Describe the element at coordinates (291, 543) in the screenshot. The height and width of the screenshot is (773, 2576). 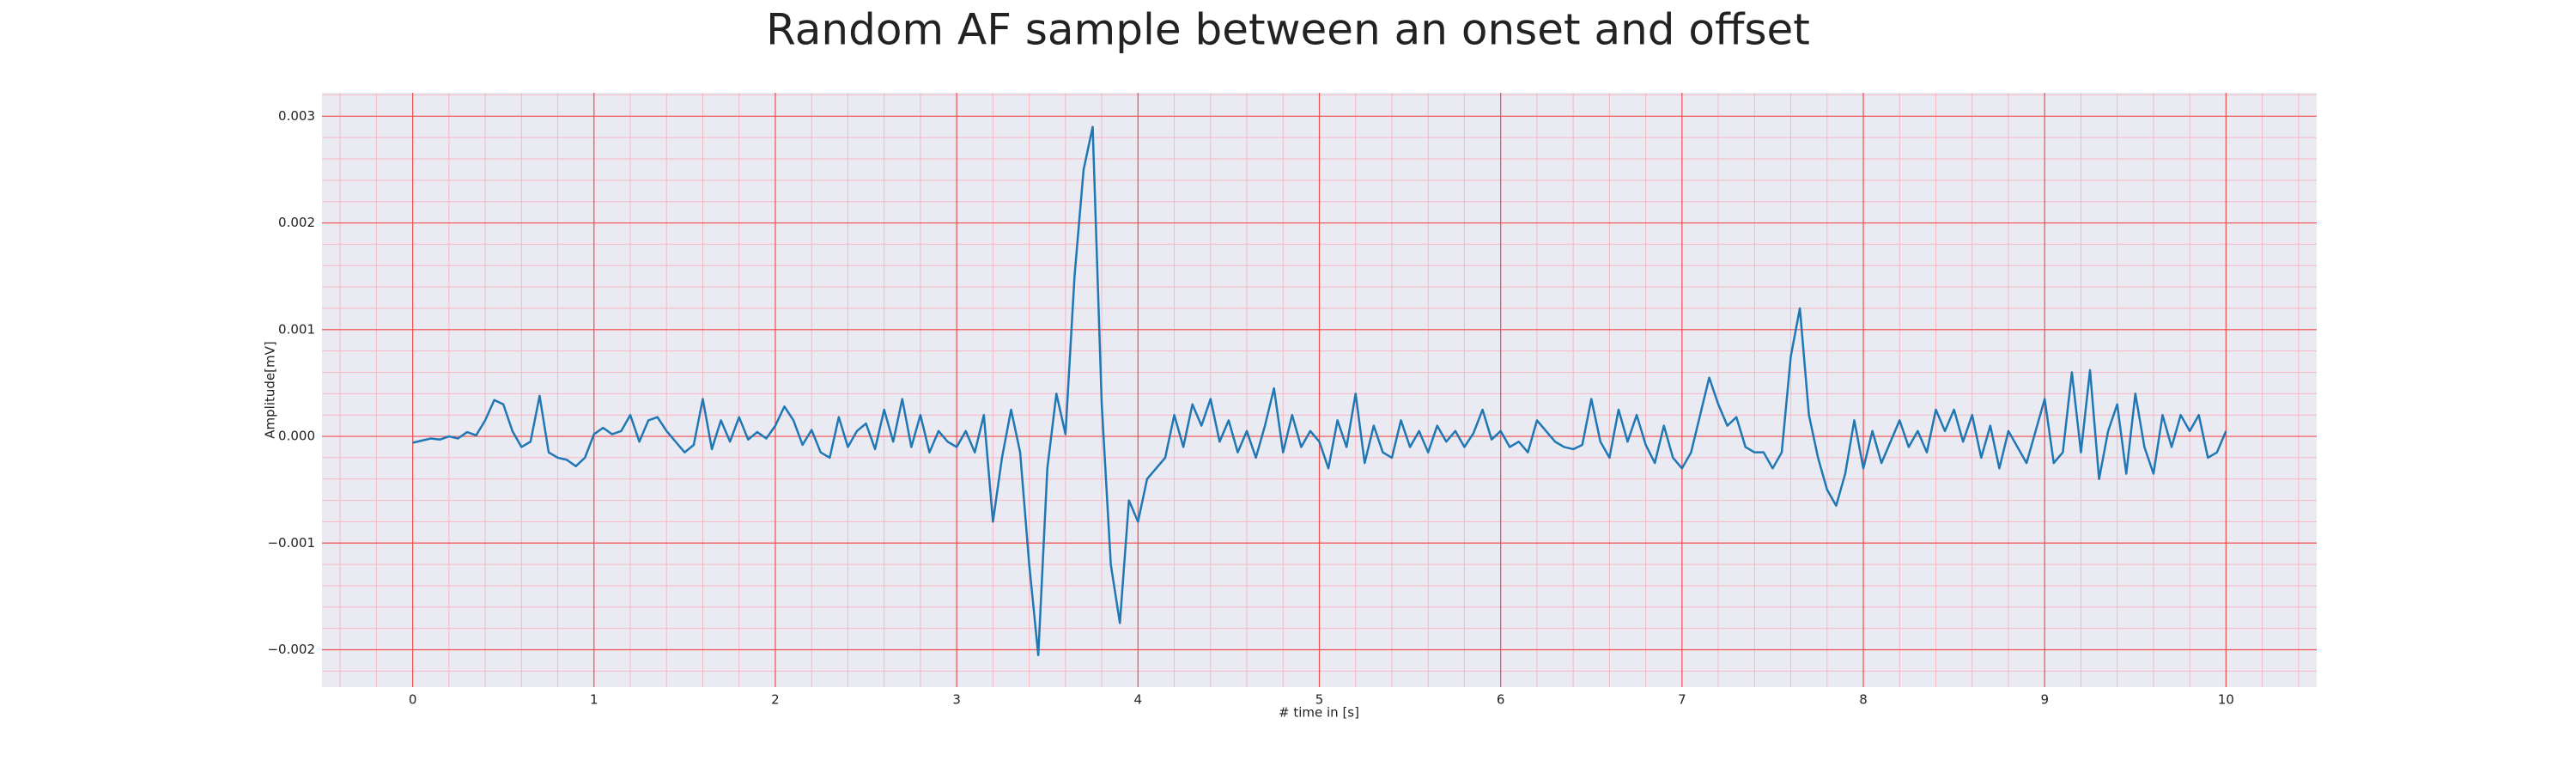
I see `y-tick-label: −0.001` at that location.